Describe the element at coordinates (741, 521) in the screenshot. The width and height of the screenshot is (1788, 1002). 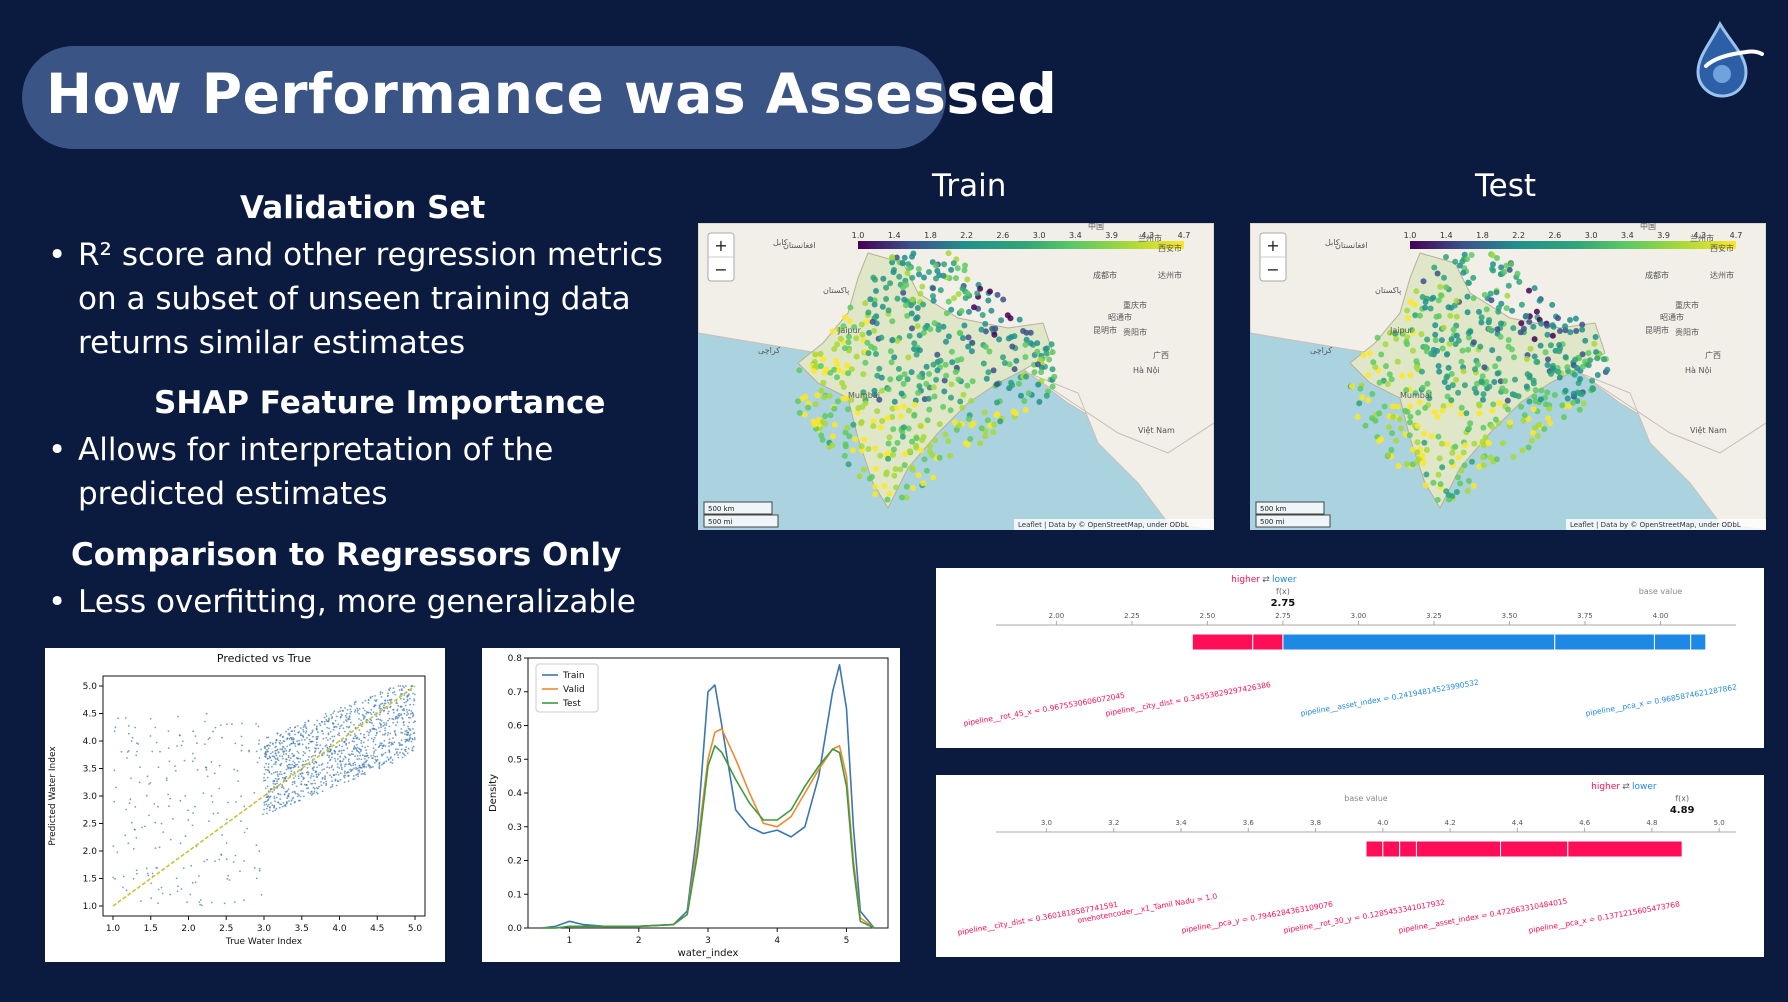
I see `scale-bar-mi` at that location.